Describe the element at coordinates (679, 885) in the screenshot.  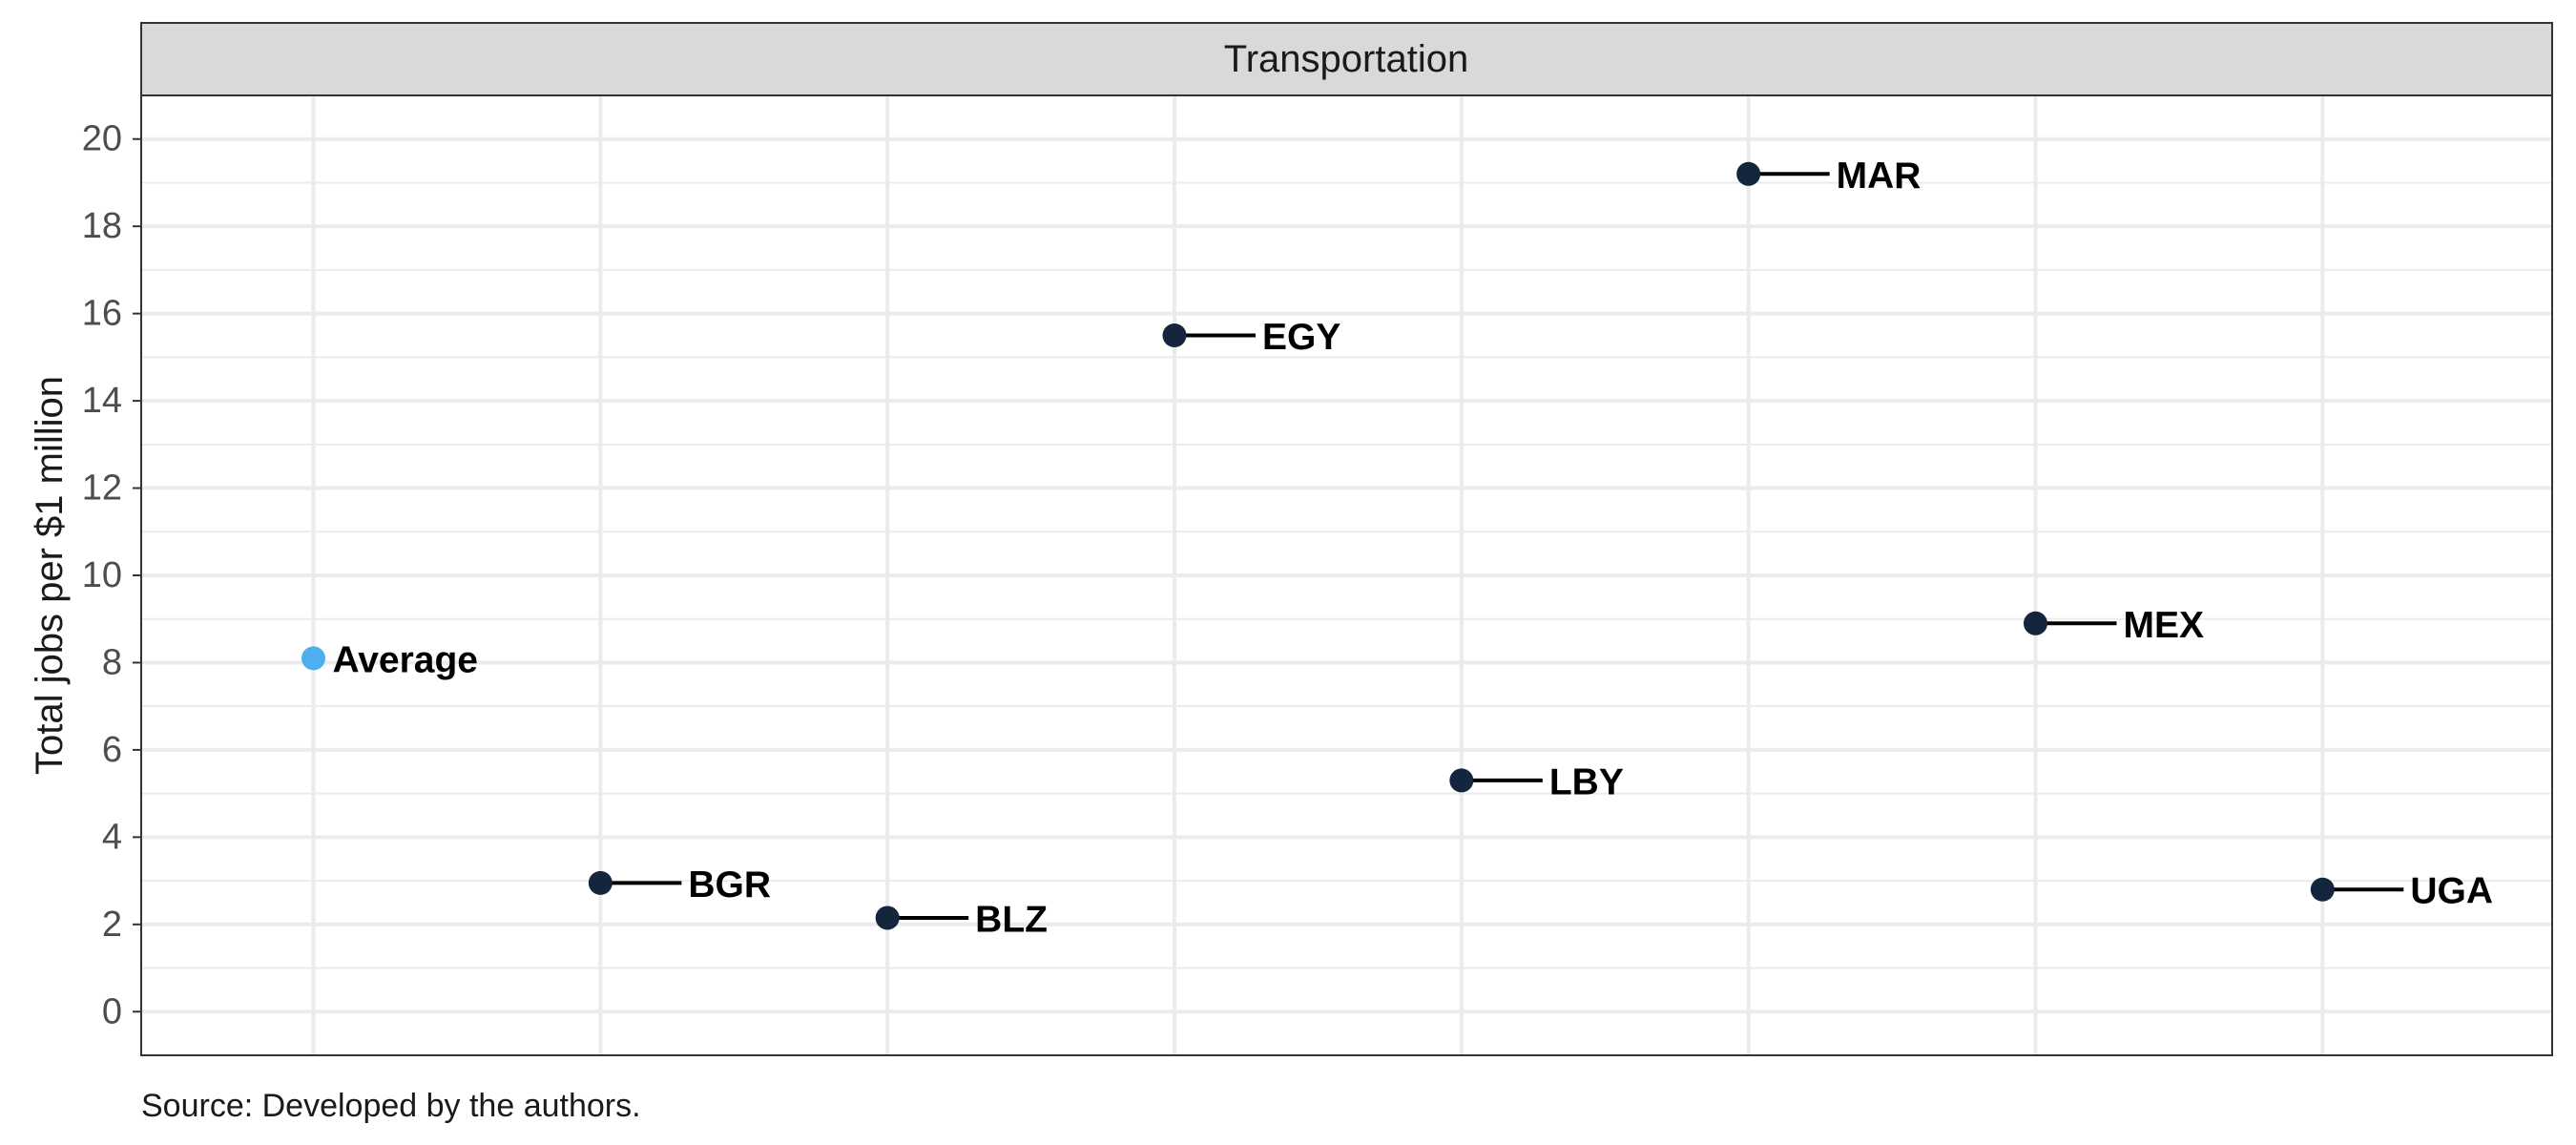
I see `data-point-group: BGR` at that location.